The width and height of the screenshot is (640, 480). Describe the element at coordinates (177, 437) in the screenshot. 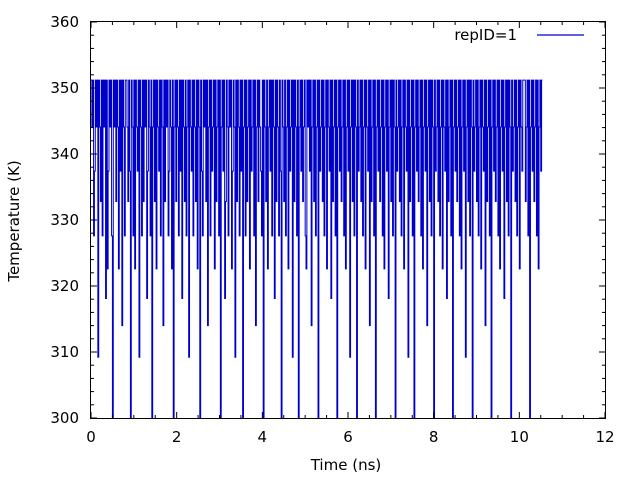

I see `x-tick-label: 2` at that location.